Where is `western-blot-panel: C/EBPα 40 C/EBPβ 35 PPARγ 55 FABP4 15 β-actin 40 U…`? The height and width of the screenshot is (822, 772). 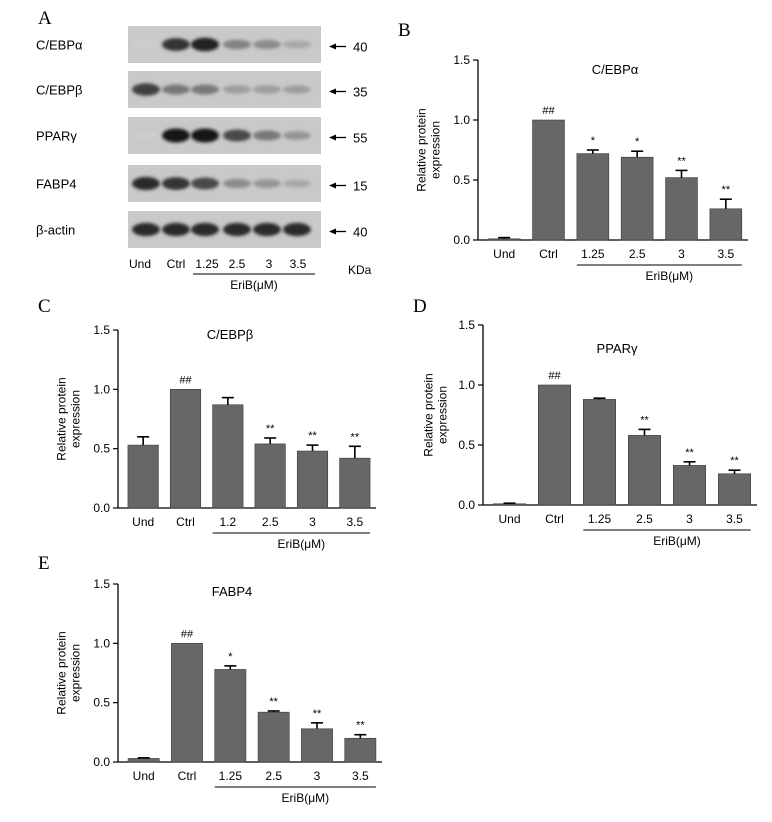 western-blot-panel: C/EBPα 40 C/EBPβ 35 PPARγ 55 FABP4 15 β-actin 40 U… is located at coordinates (204, 159).